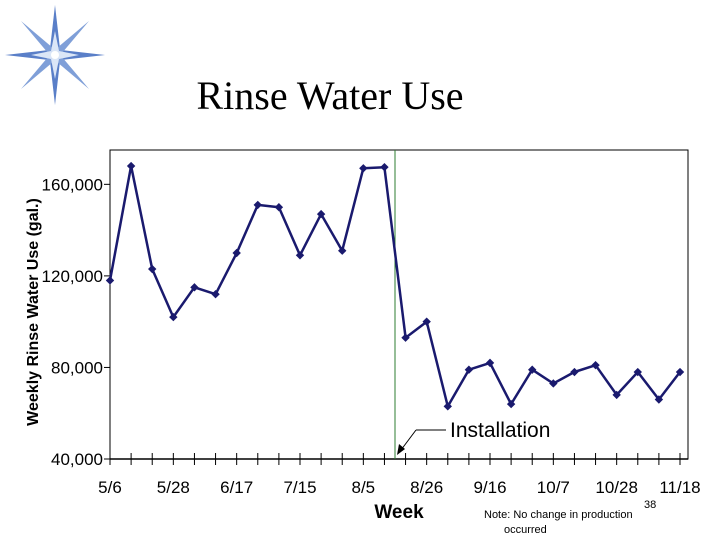 Image resolution: width=720 pixels, height=540 pixels. I want to click on y-tick-label: 80,000, so click(77, 367).